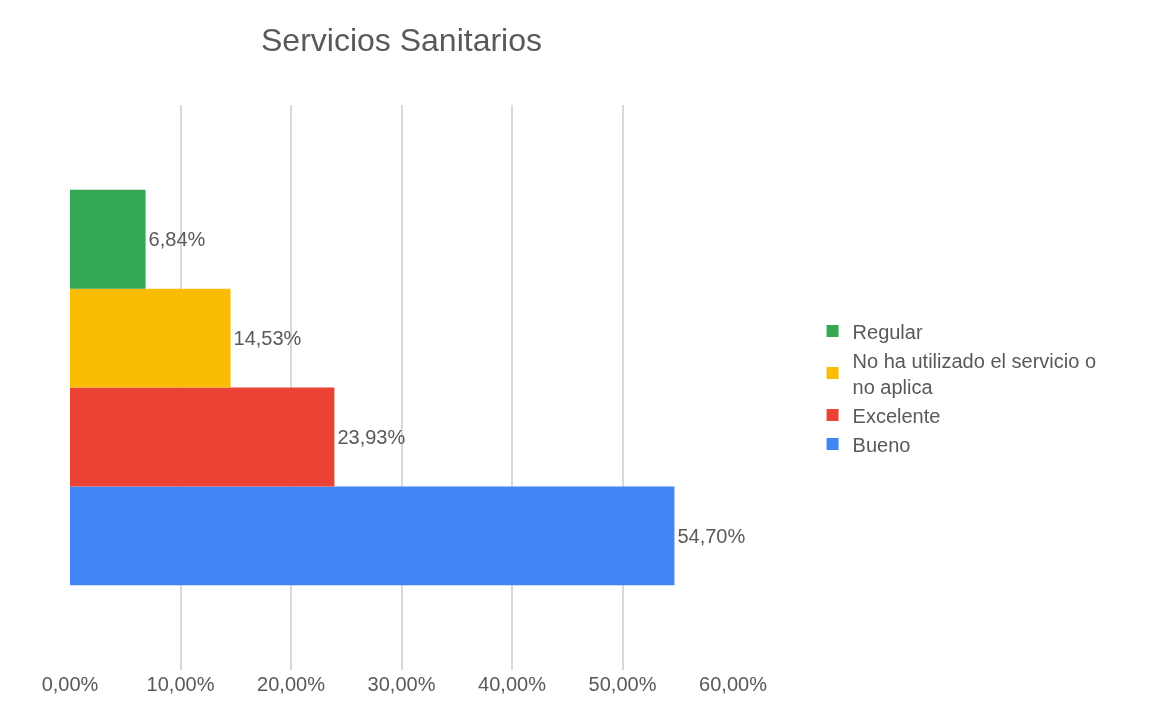 This screenshot has width=1173, height=725. I want to click on x-tick-label: 0,00%, so click(70, 684).